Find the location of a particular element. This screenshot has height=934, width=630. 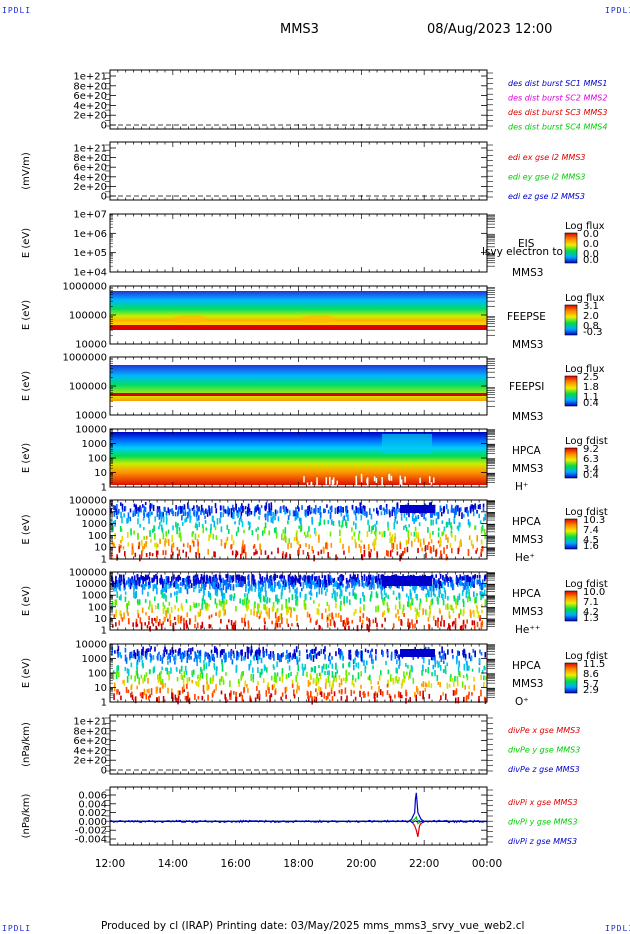

hpca-h-gap is located at coordinates (401, 483).